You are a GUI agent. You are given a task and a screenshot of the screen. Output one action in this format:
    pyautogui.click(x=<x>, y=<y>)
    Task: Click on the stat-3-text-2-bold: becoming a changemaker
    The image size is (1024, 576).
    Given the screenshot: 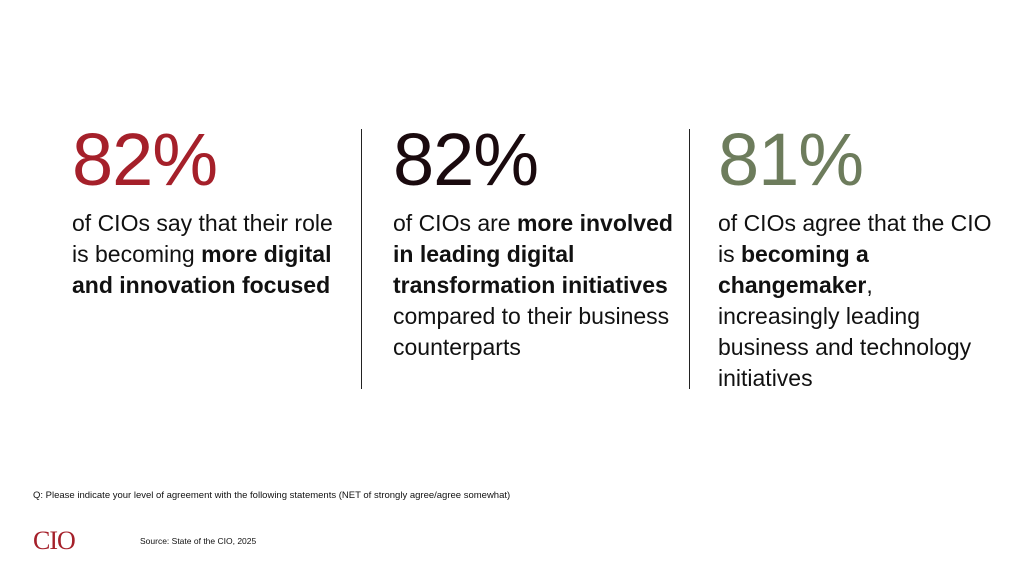 What is the action you would take?
    pyautogui.click(x=793, y=269)
    